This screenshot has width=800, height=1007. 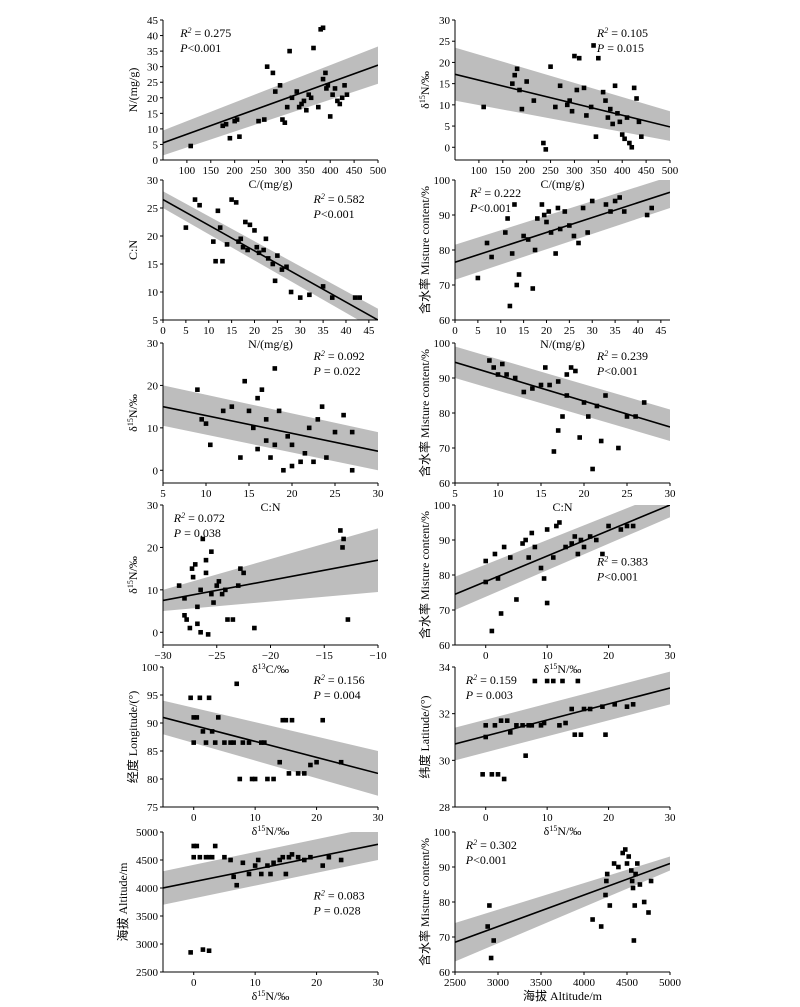 What do you see at coordinates (211, 171) in the screenshot?
I see `x-tick-label: 150` at bounding box center [211, 171].